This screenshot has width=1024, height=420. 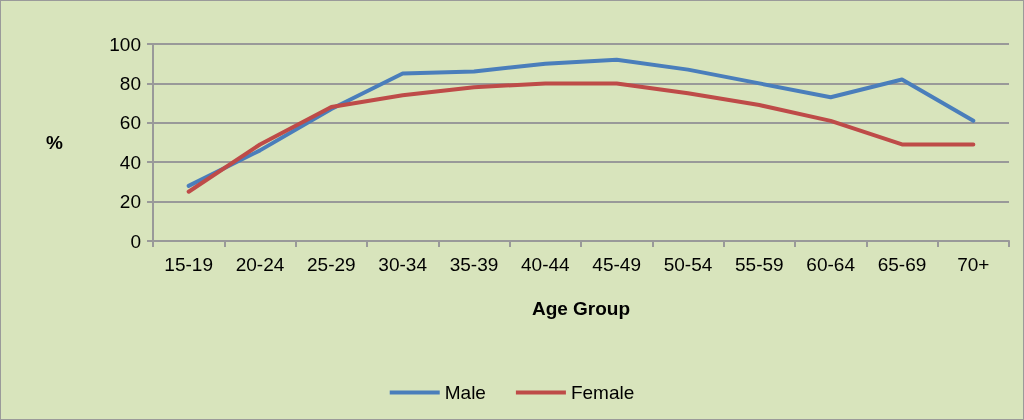 I want to click on y-tick-label: 80, so click(x=130, y=83).